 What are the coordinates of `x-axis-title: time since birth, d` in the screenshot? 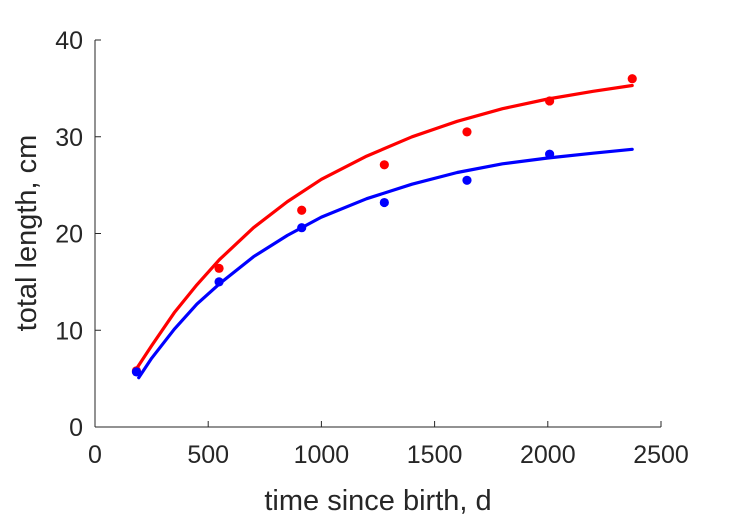 It's located at (377, 501).